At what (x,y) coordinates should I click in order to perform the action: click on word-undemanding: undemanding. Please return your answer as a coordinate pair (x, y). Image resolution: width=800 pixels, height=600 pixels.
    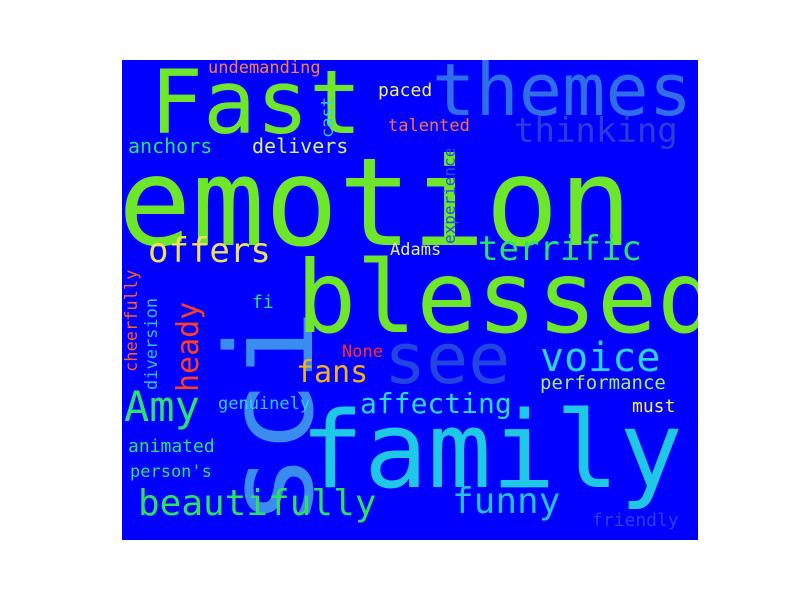
    Looking at the image, I should click on (264, 69).